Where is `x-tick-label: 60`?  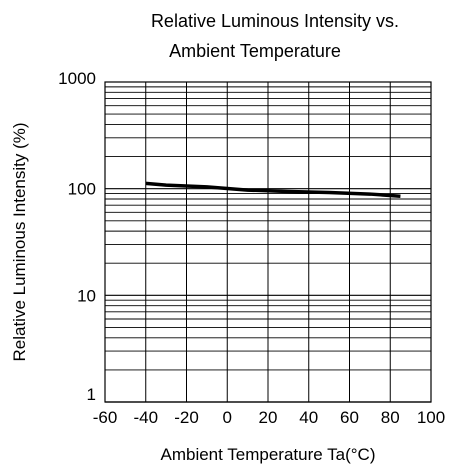 x-tick-label: 60 is located at coordinates (349, 417).